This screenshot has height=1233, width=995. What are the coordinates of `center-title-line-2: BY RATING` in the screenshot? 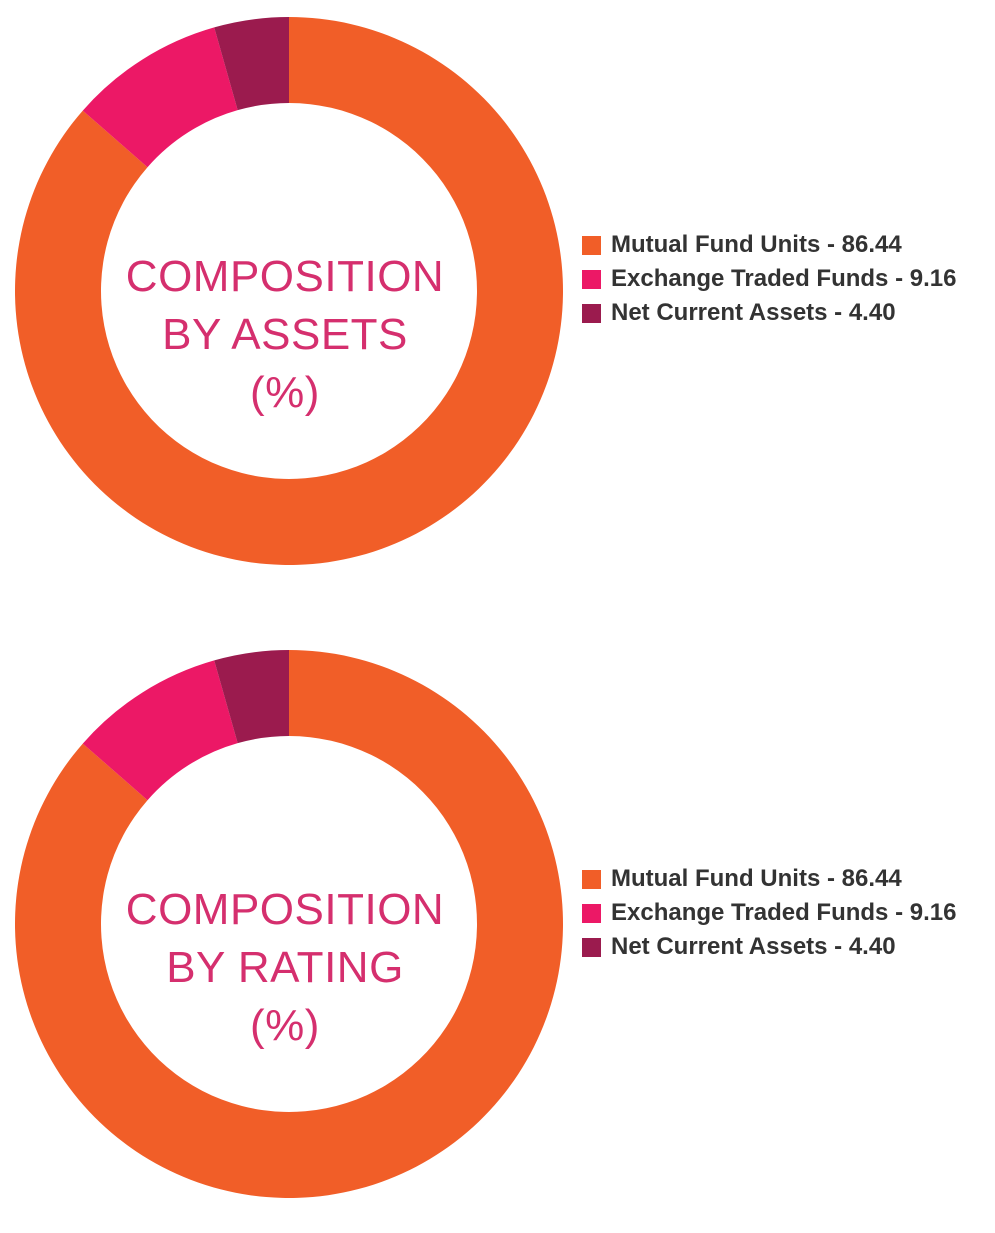 It's located at (285, 967).